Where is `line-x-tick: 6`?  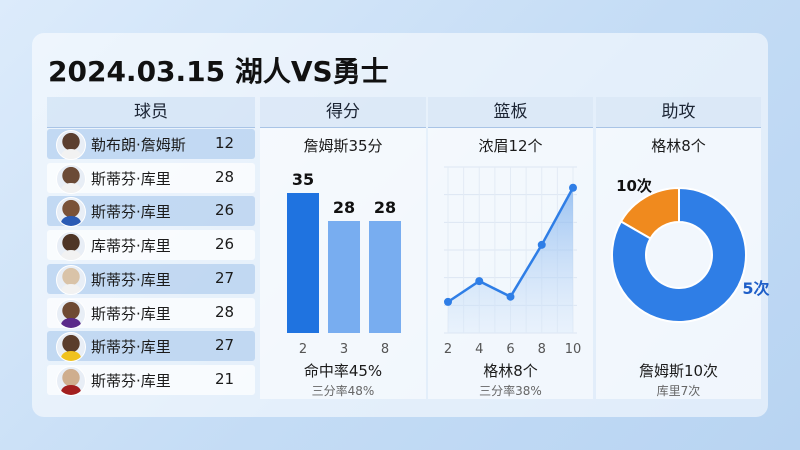 line-x-tick: 6 is located at coordinates (510, 349).